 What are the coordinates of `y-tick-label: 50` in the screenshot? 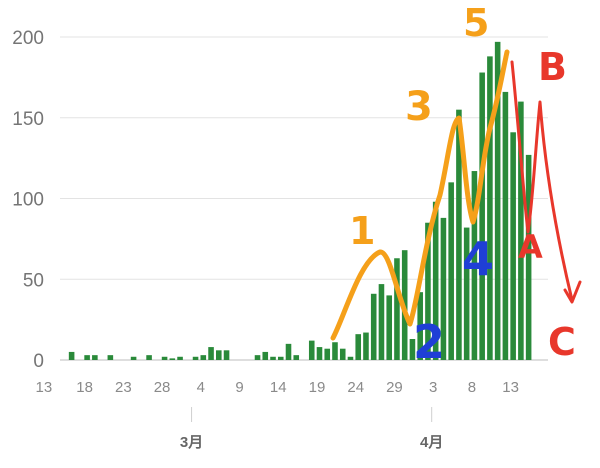 It's located at (33, 280).